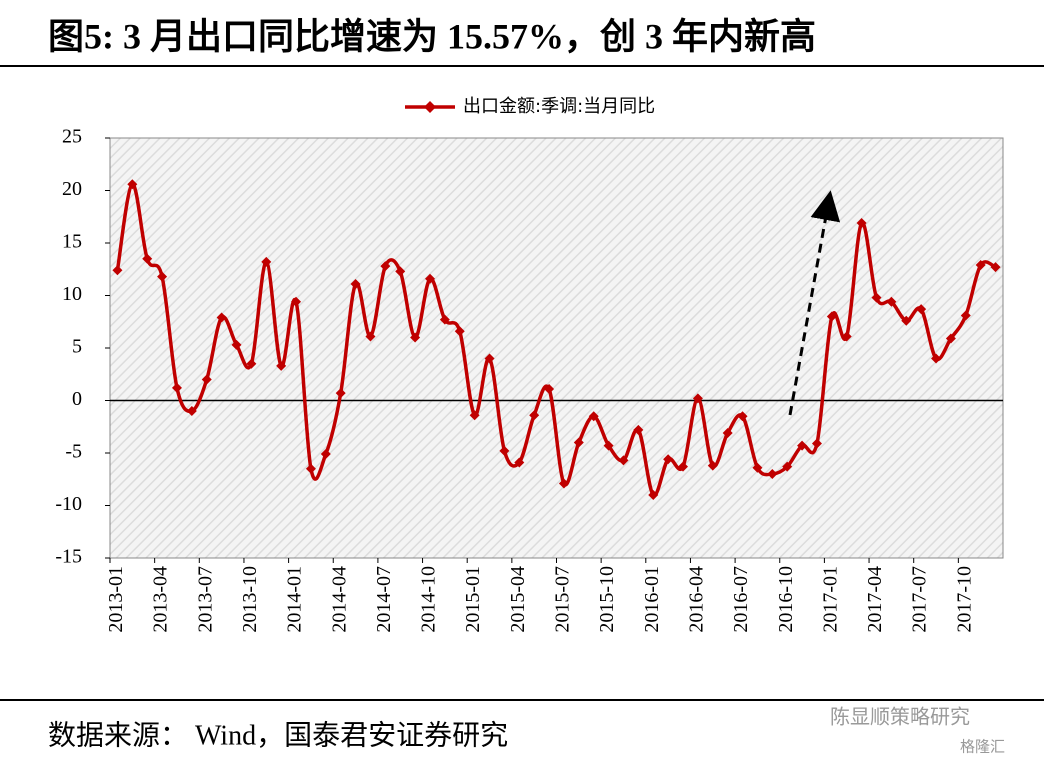 This screenshot has height=770, width=1044. What do you see at coordinates (652, 599) in the screenshot?
I see `x-tick-label: 2016-01` at bounding box center [652, 599].